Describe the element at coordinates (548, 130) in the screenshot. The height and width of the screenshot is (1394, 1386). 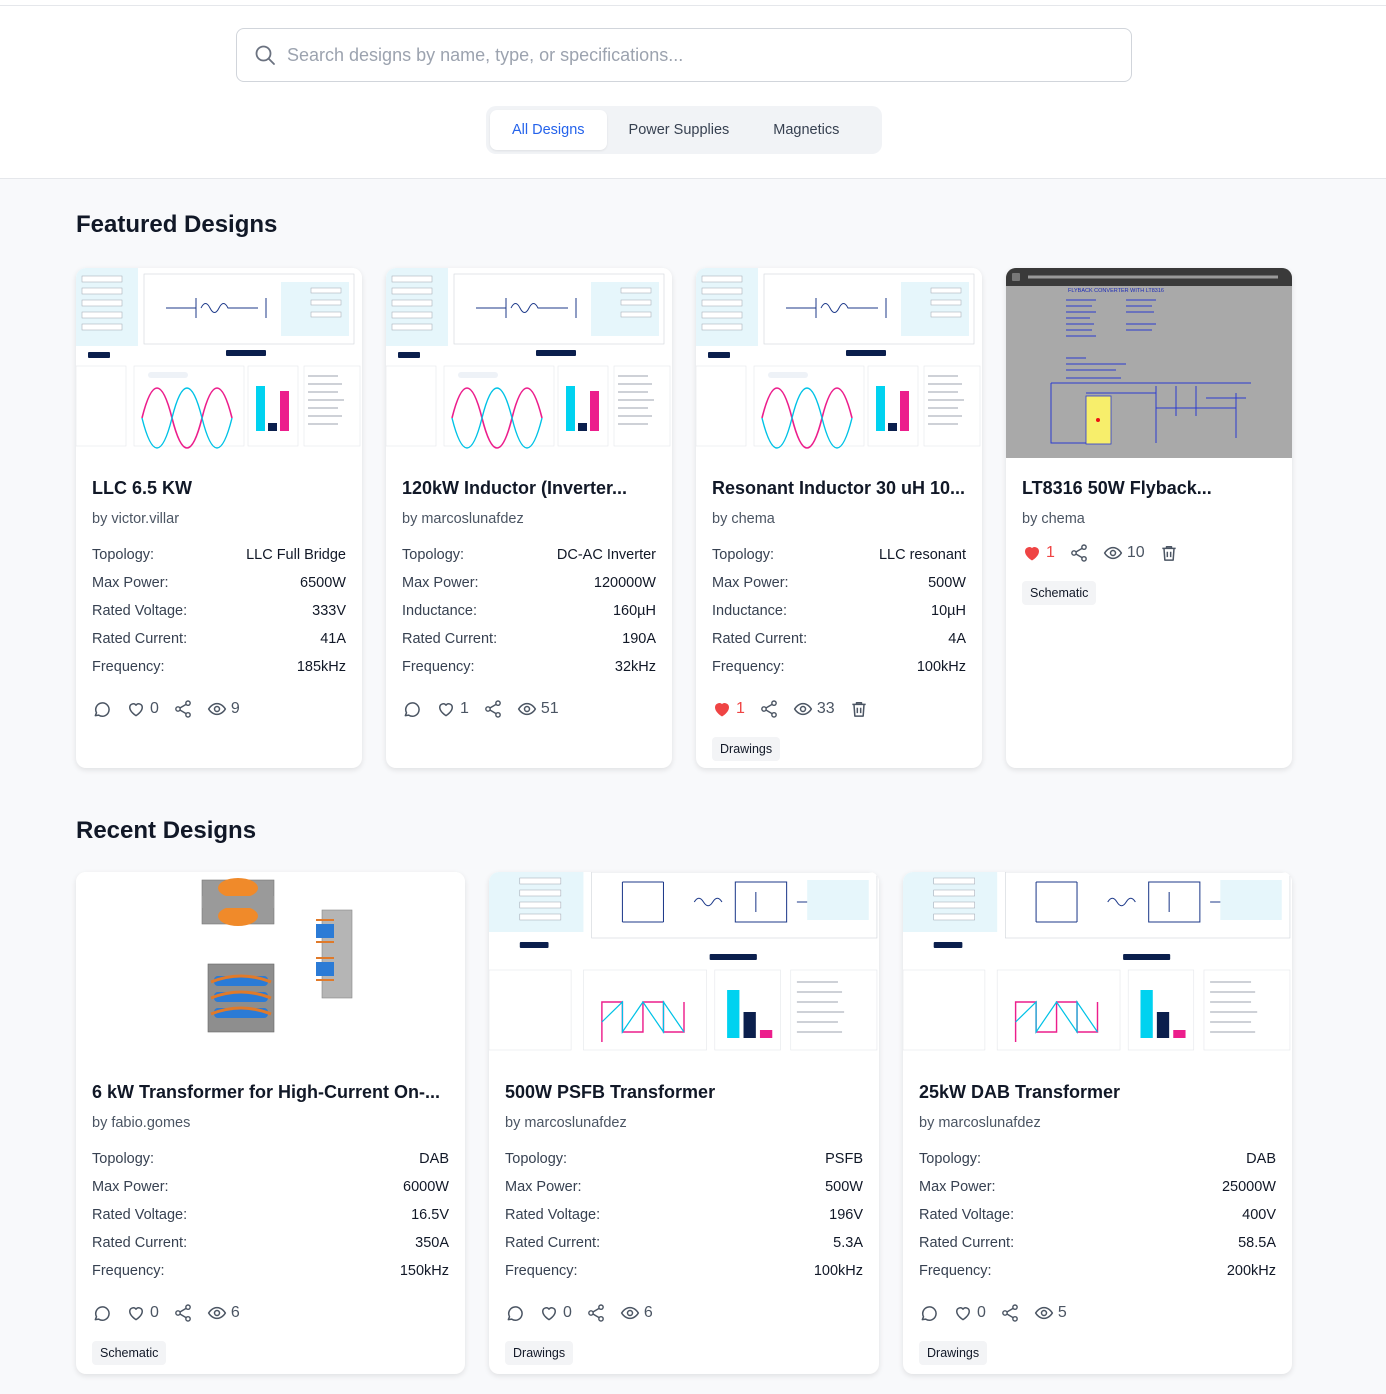
I see `tab-all-designs: All Designs` at that location.